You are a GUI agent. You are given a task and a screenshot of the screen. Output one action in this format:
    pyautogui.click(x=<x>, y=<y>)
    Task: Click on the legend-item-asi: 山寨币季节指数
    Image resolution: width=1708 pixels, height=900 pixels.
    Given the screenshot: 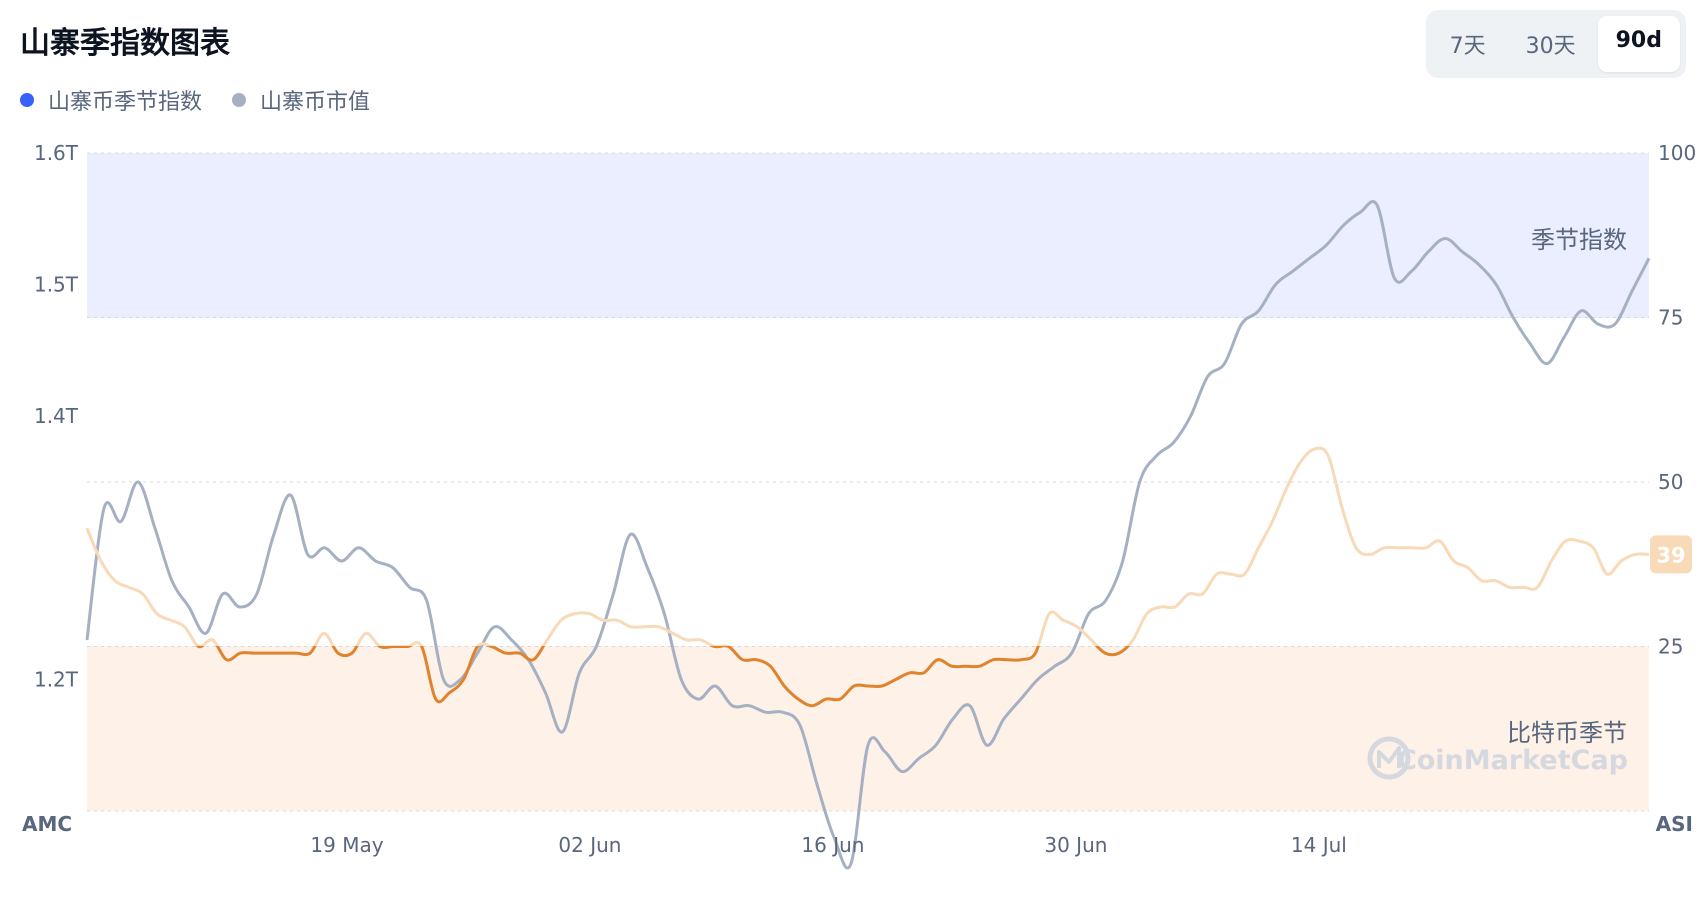 What is the action you would take?
    pyautogui.click(x=111, y=100)
    